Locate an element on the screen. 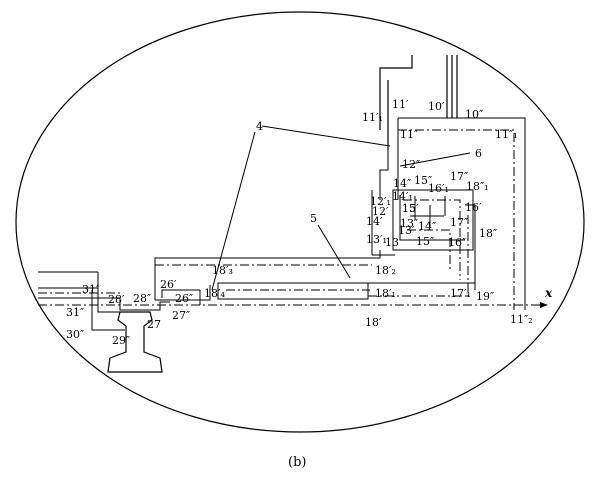 This screenshot has width=600, height=482. label-16pp: 16″ is located at coordinates (457, 242).